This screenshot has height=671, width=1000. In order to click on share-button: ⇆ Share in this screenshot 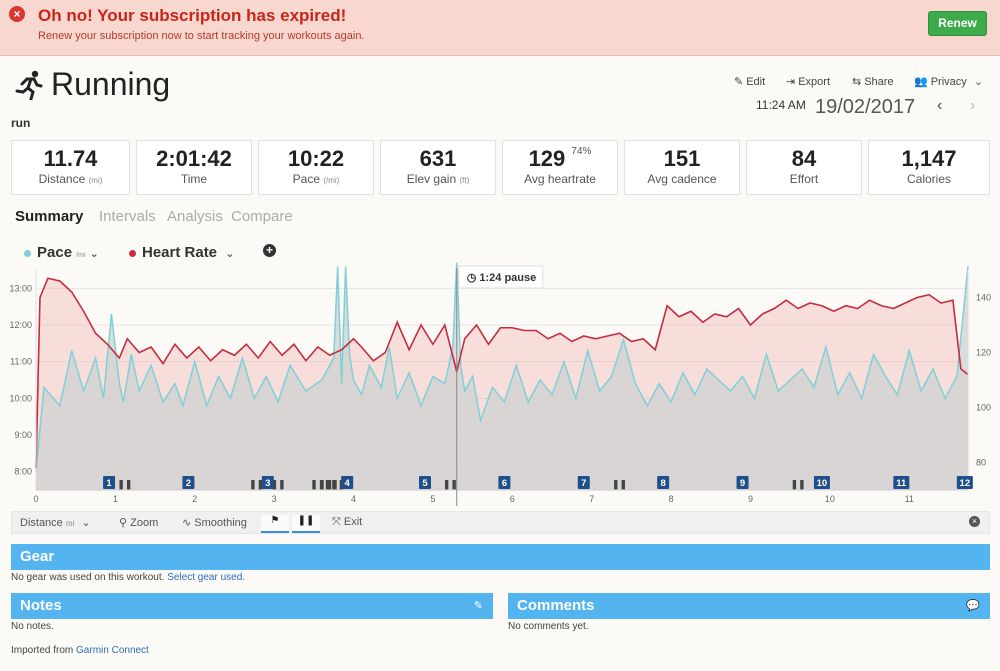, I will do `click(873, 82)`.